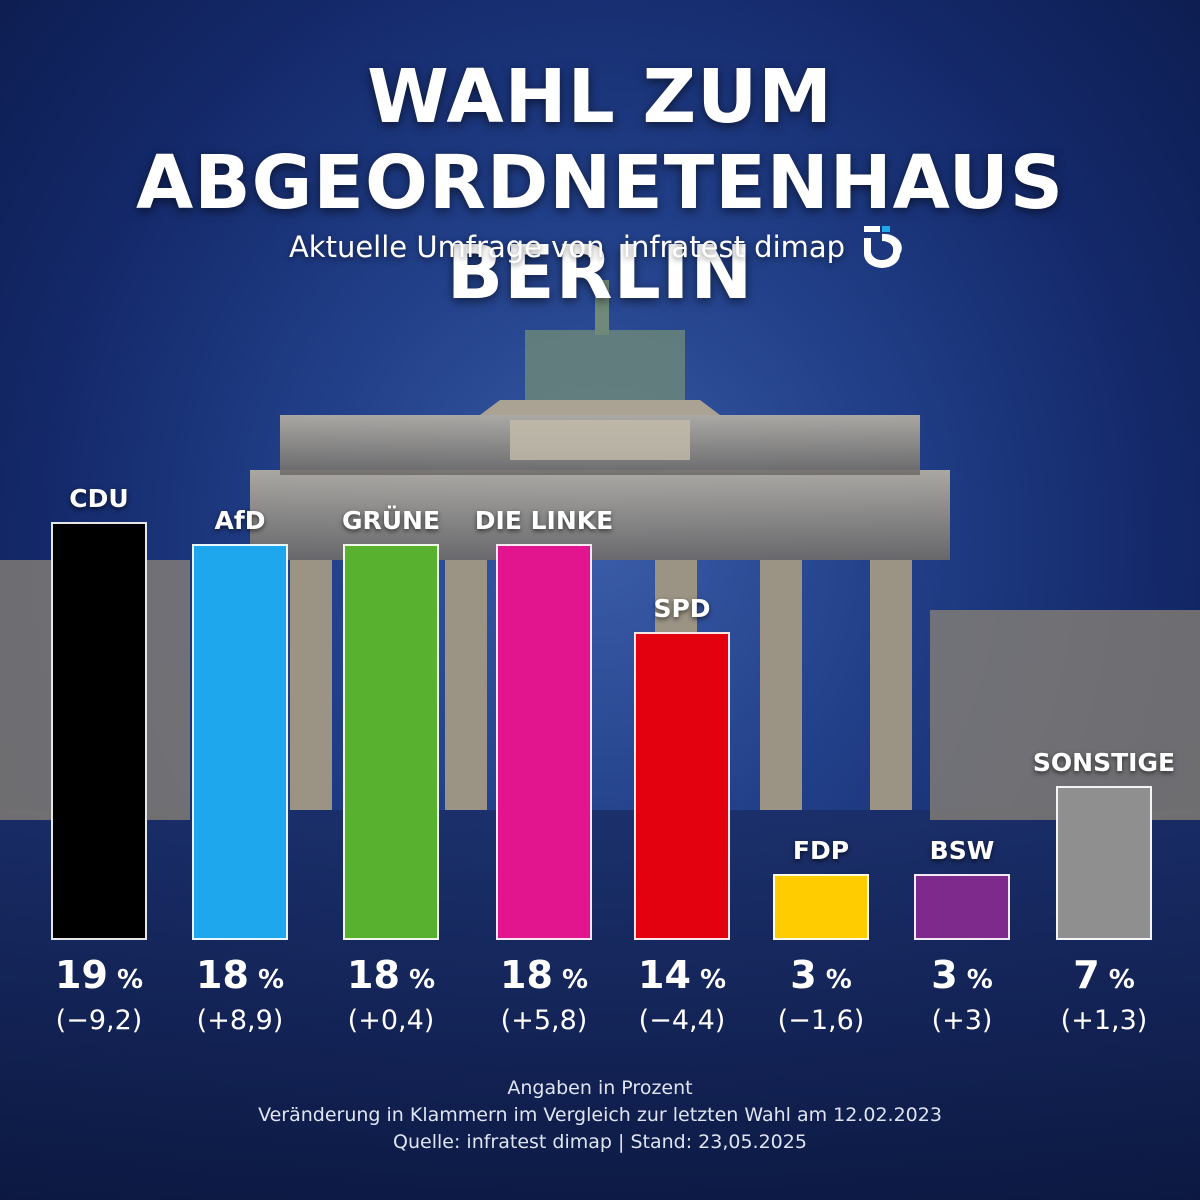  What do you see at coordinates (99, 731) in the screenshot?
I see `bar-cdu` at bounding box center [99, 731].